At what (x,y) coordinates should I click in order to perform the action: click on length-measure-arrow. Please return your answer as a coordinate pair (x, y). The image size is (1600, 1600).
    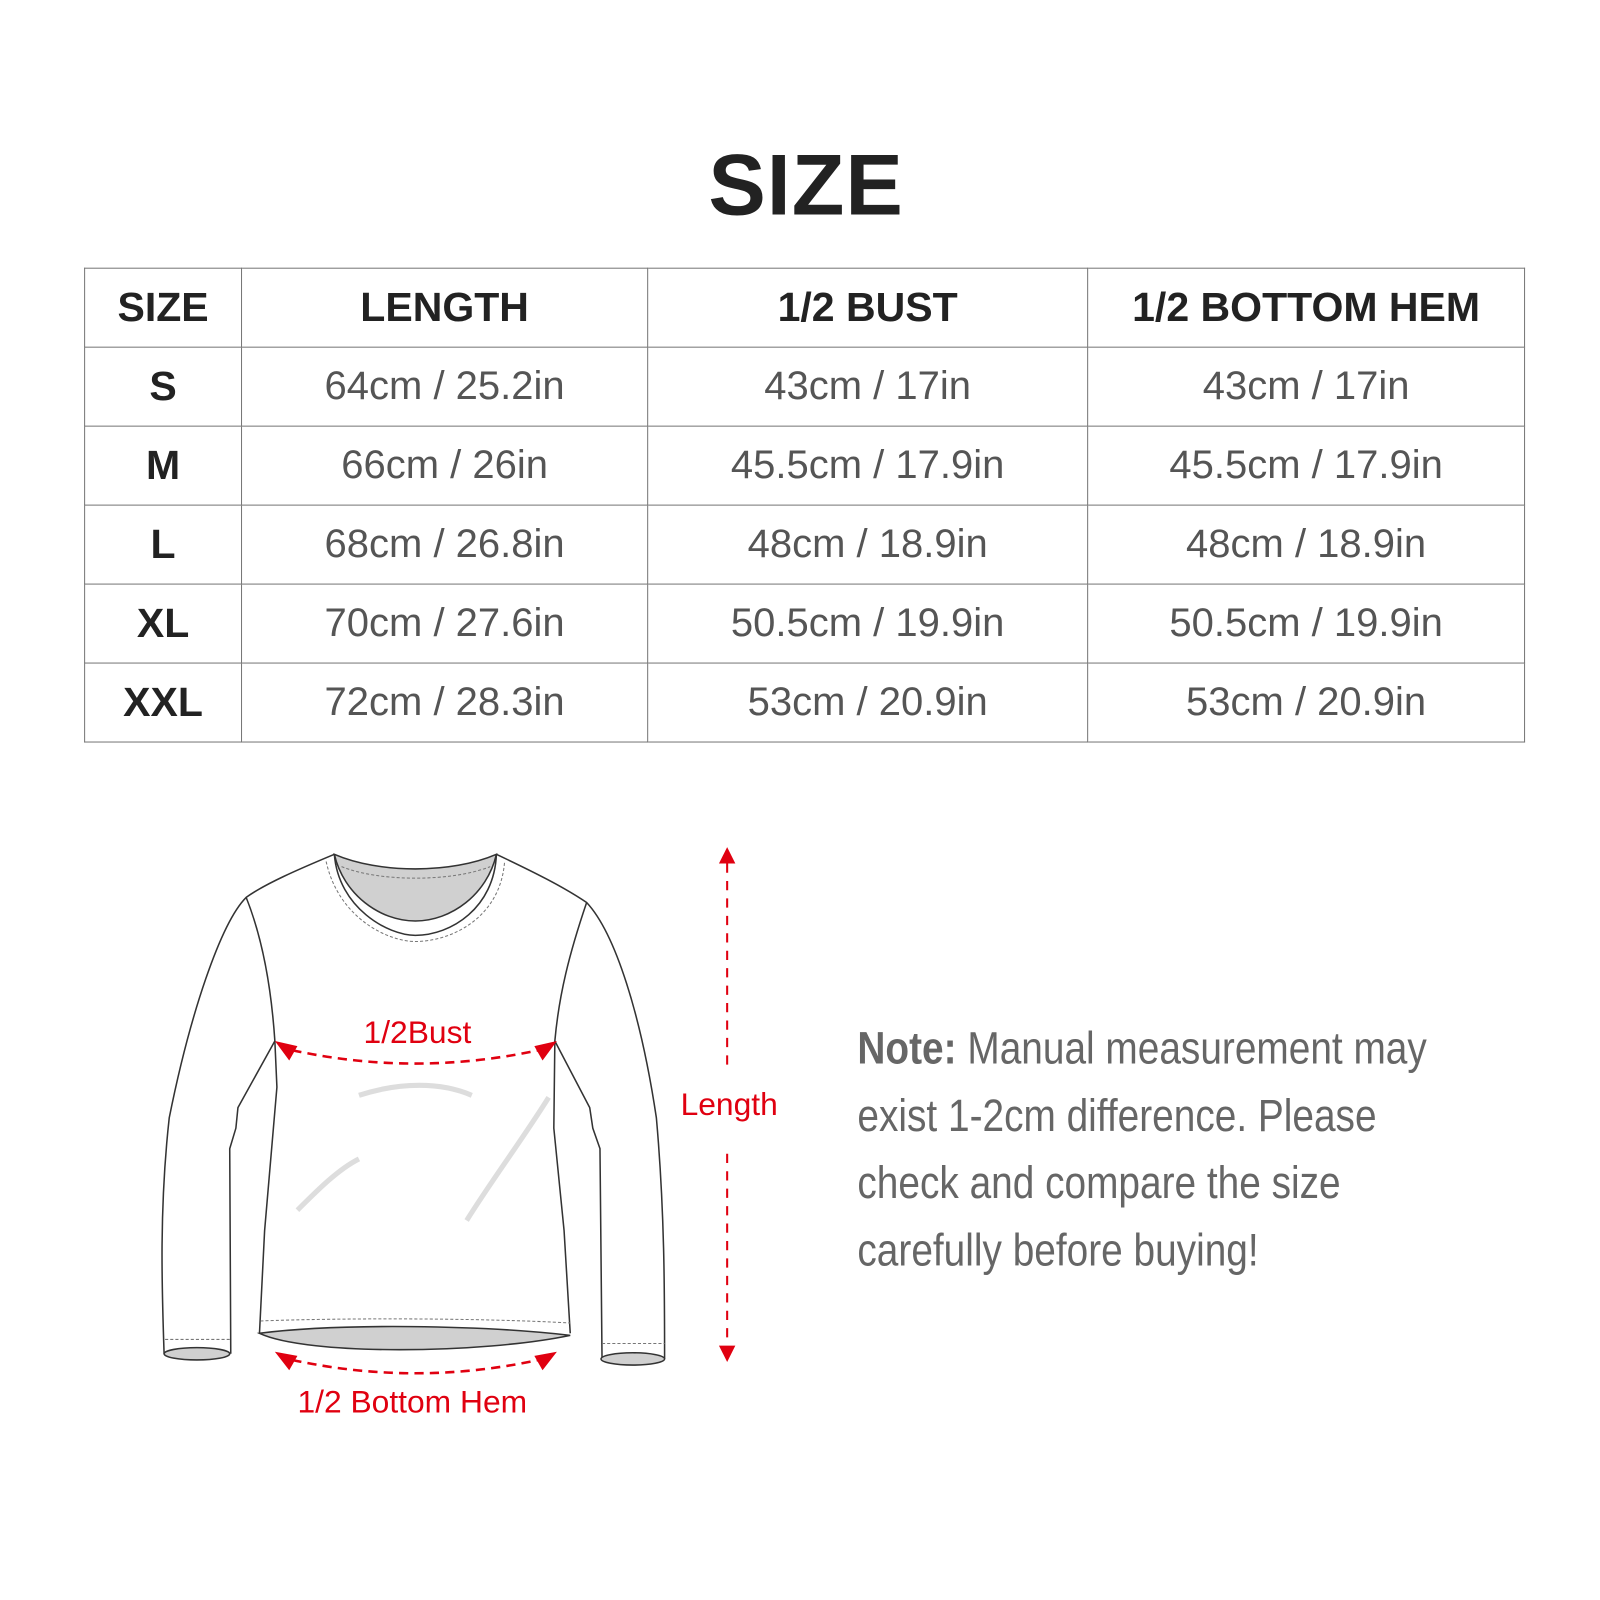
    Looking at the image, I should click on (727, 1104).